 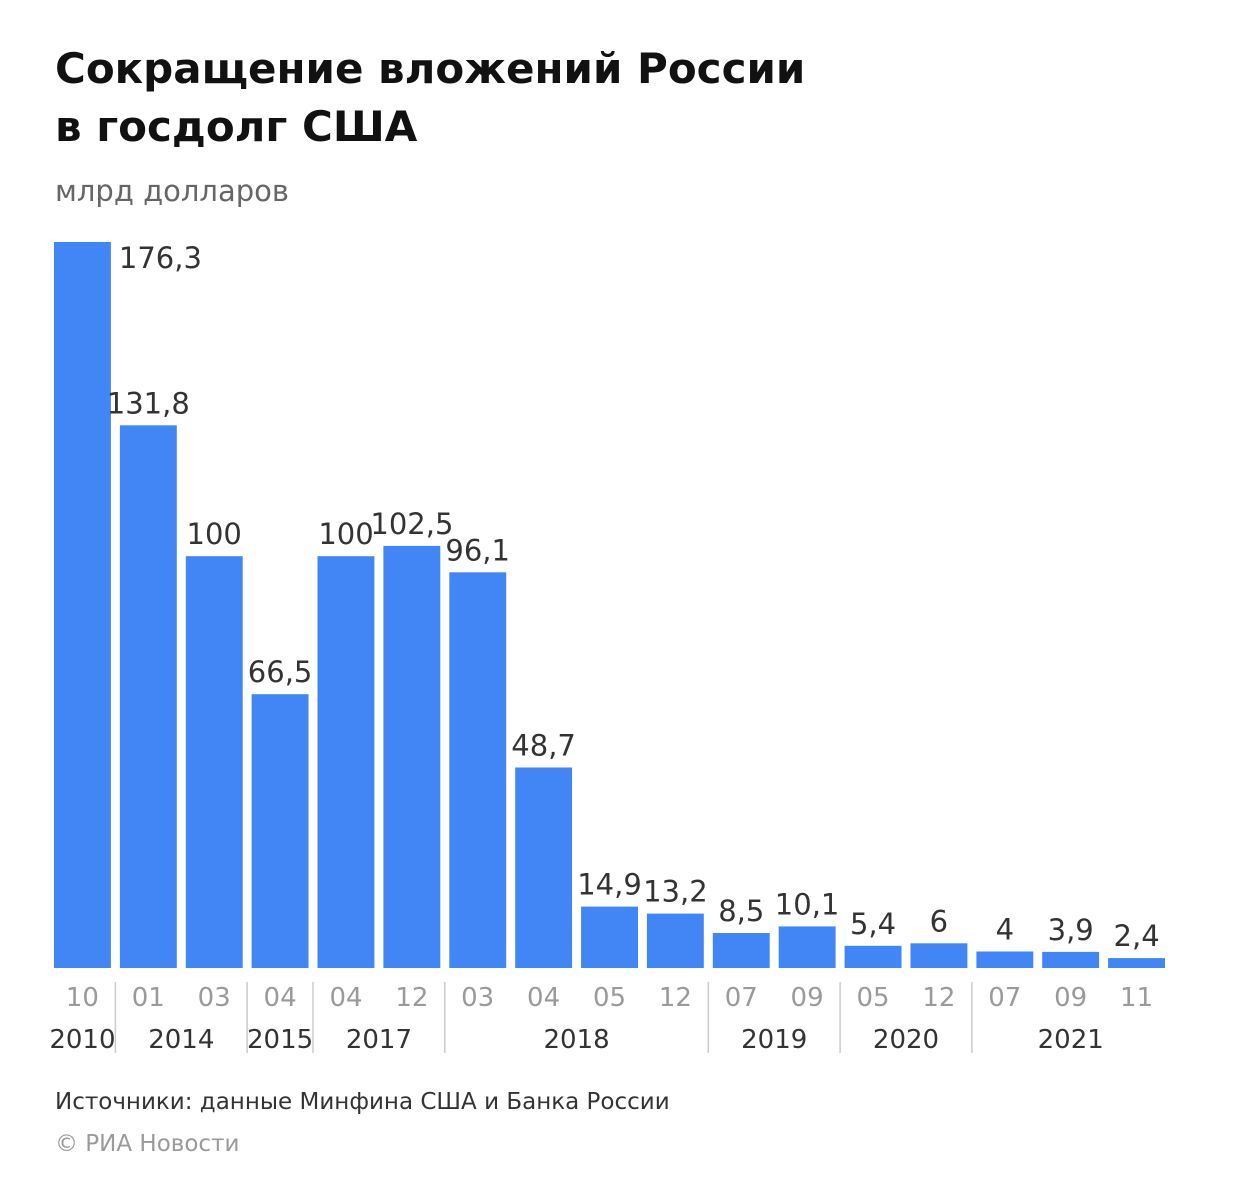 I want to click on month-tick-label-6: 03, so click(x=477, y=998).